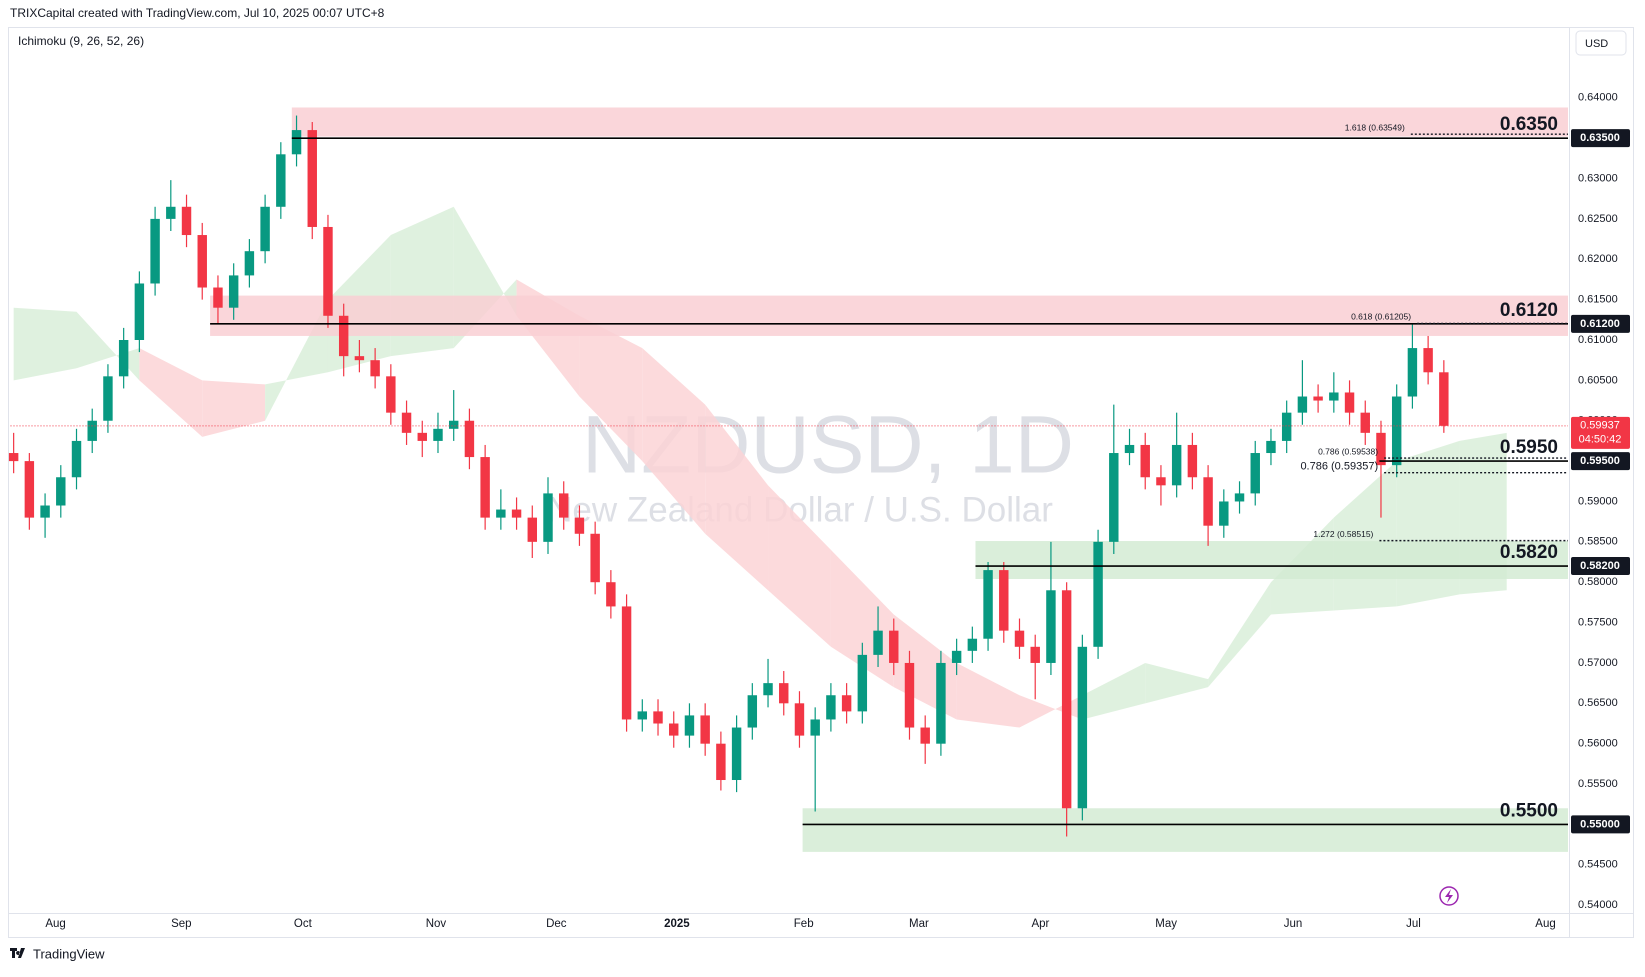  What do you see at coordinates (556, 924) in the screenshot?
I see `x-tick-label: Dec` at bounding box center [556, 924].